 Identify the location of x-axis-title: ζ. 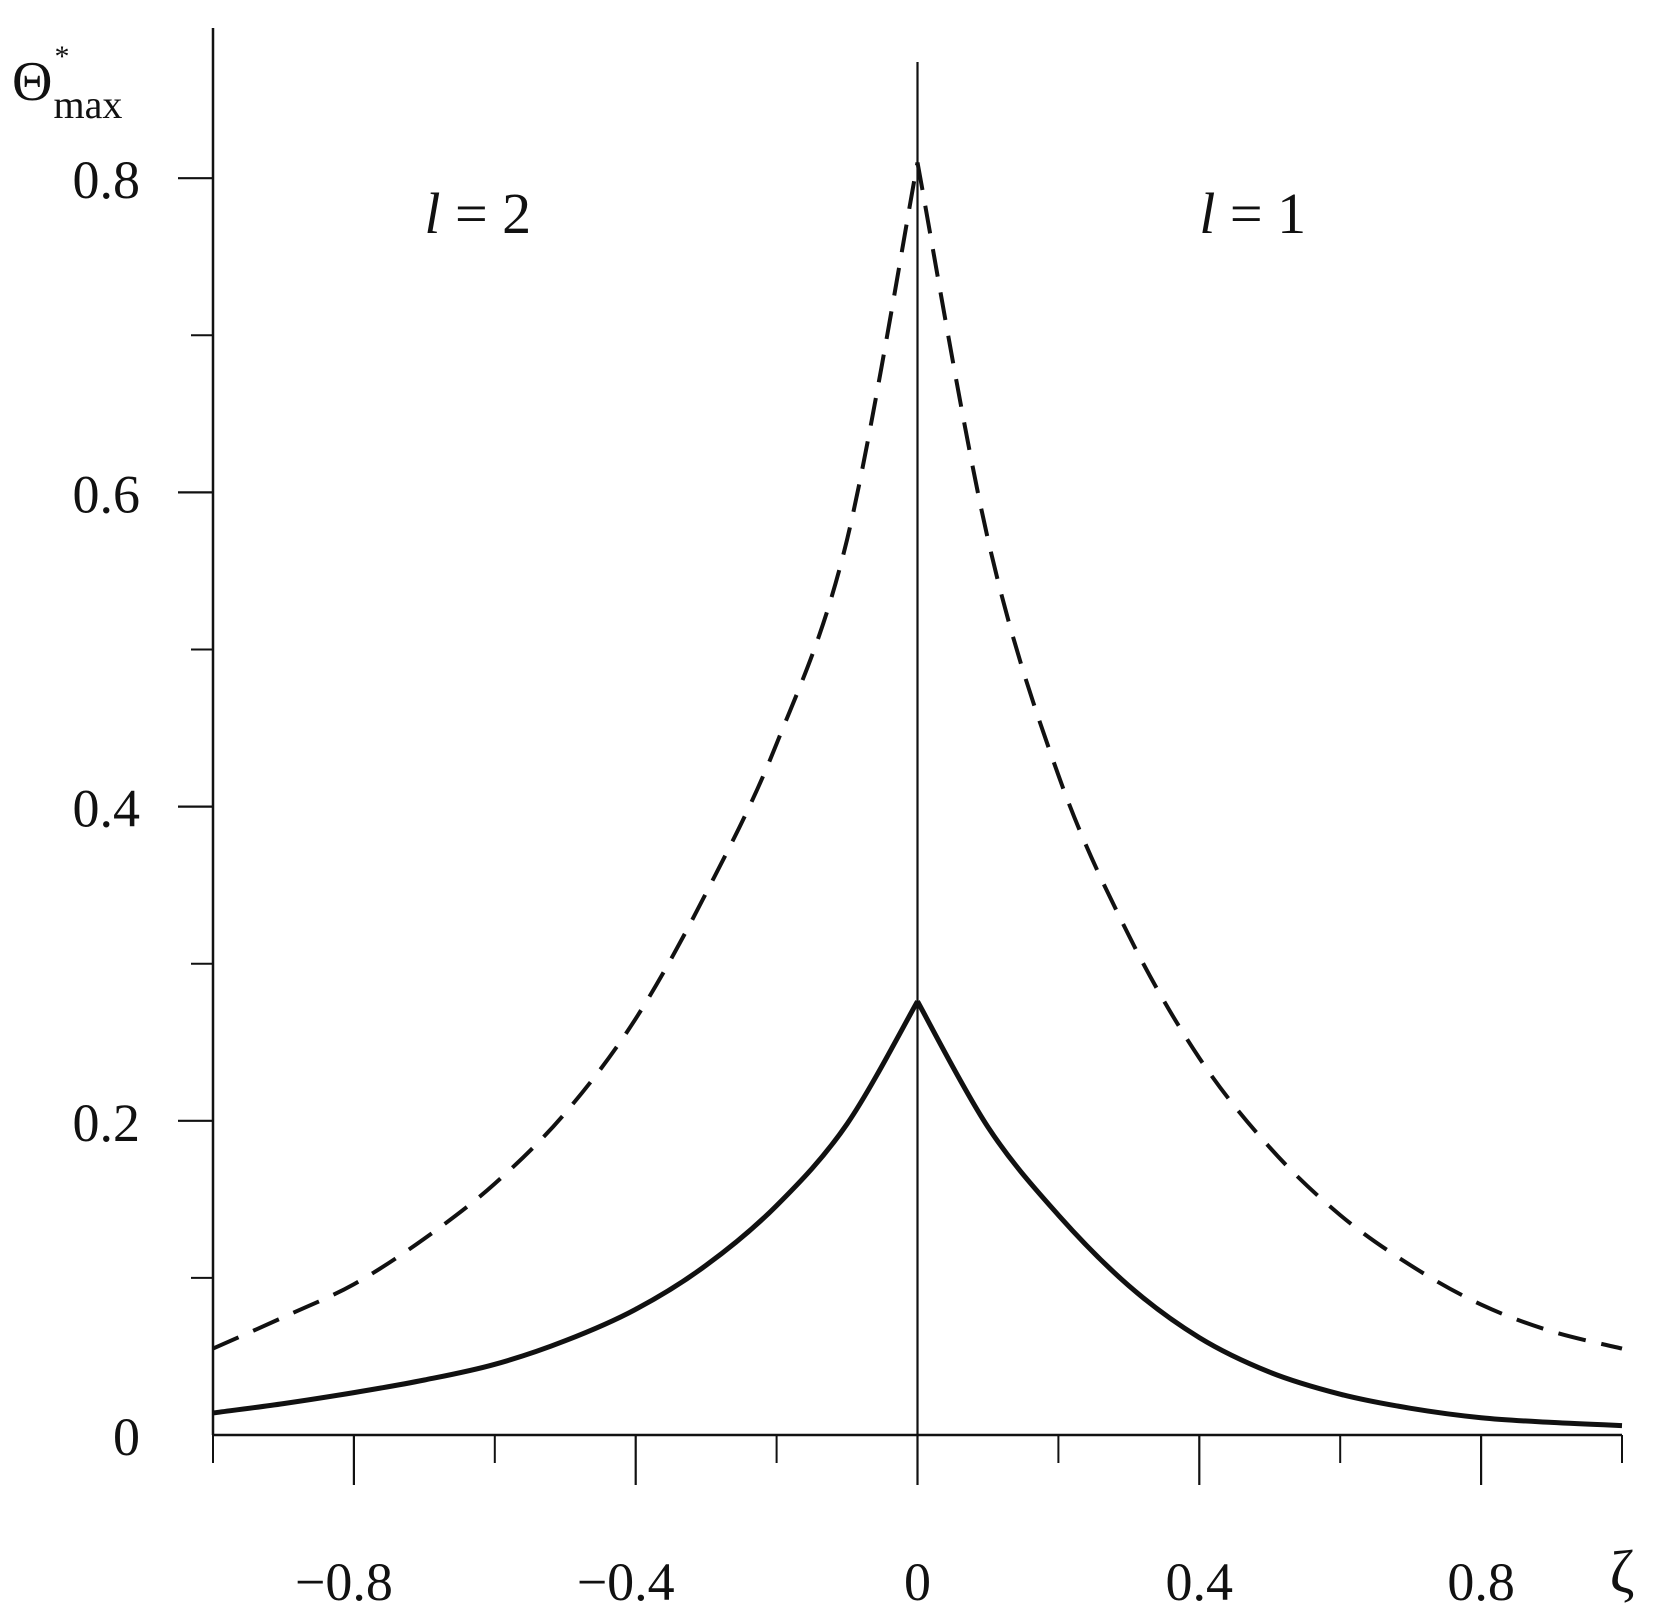
(1622, 1572).